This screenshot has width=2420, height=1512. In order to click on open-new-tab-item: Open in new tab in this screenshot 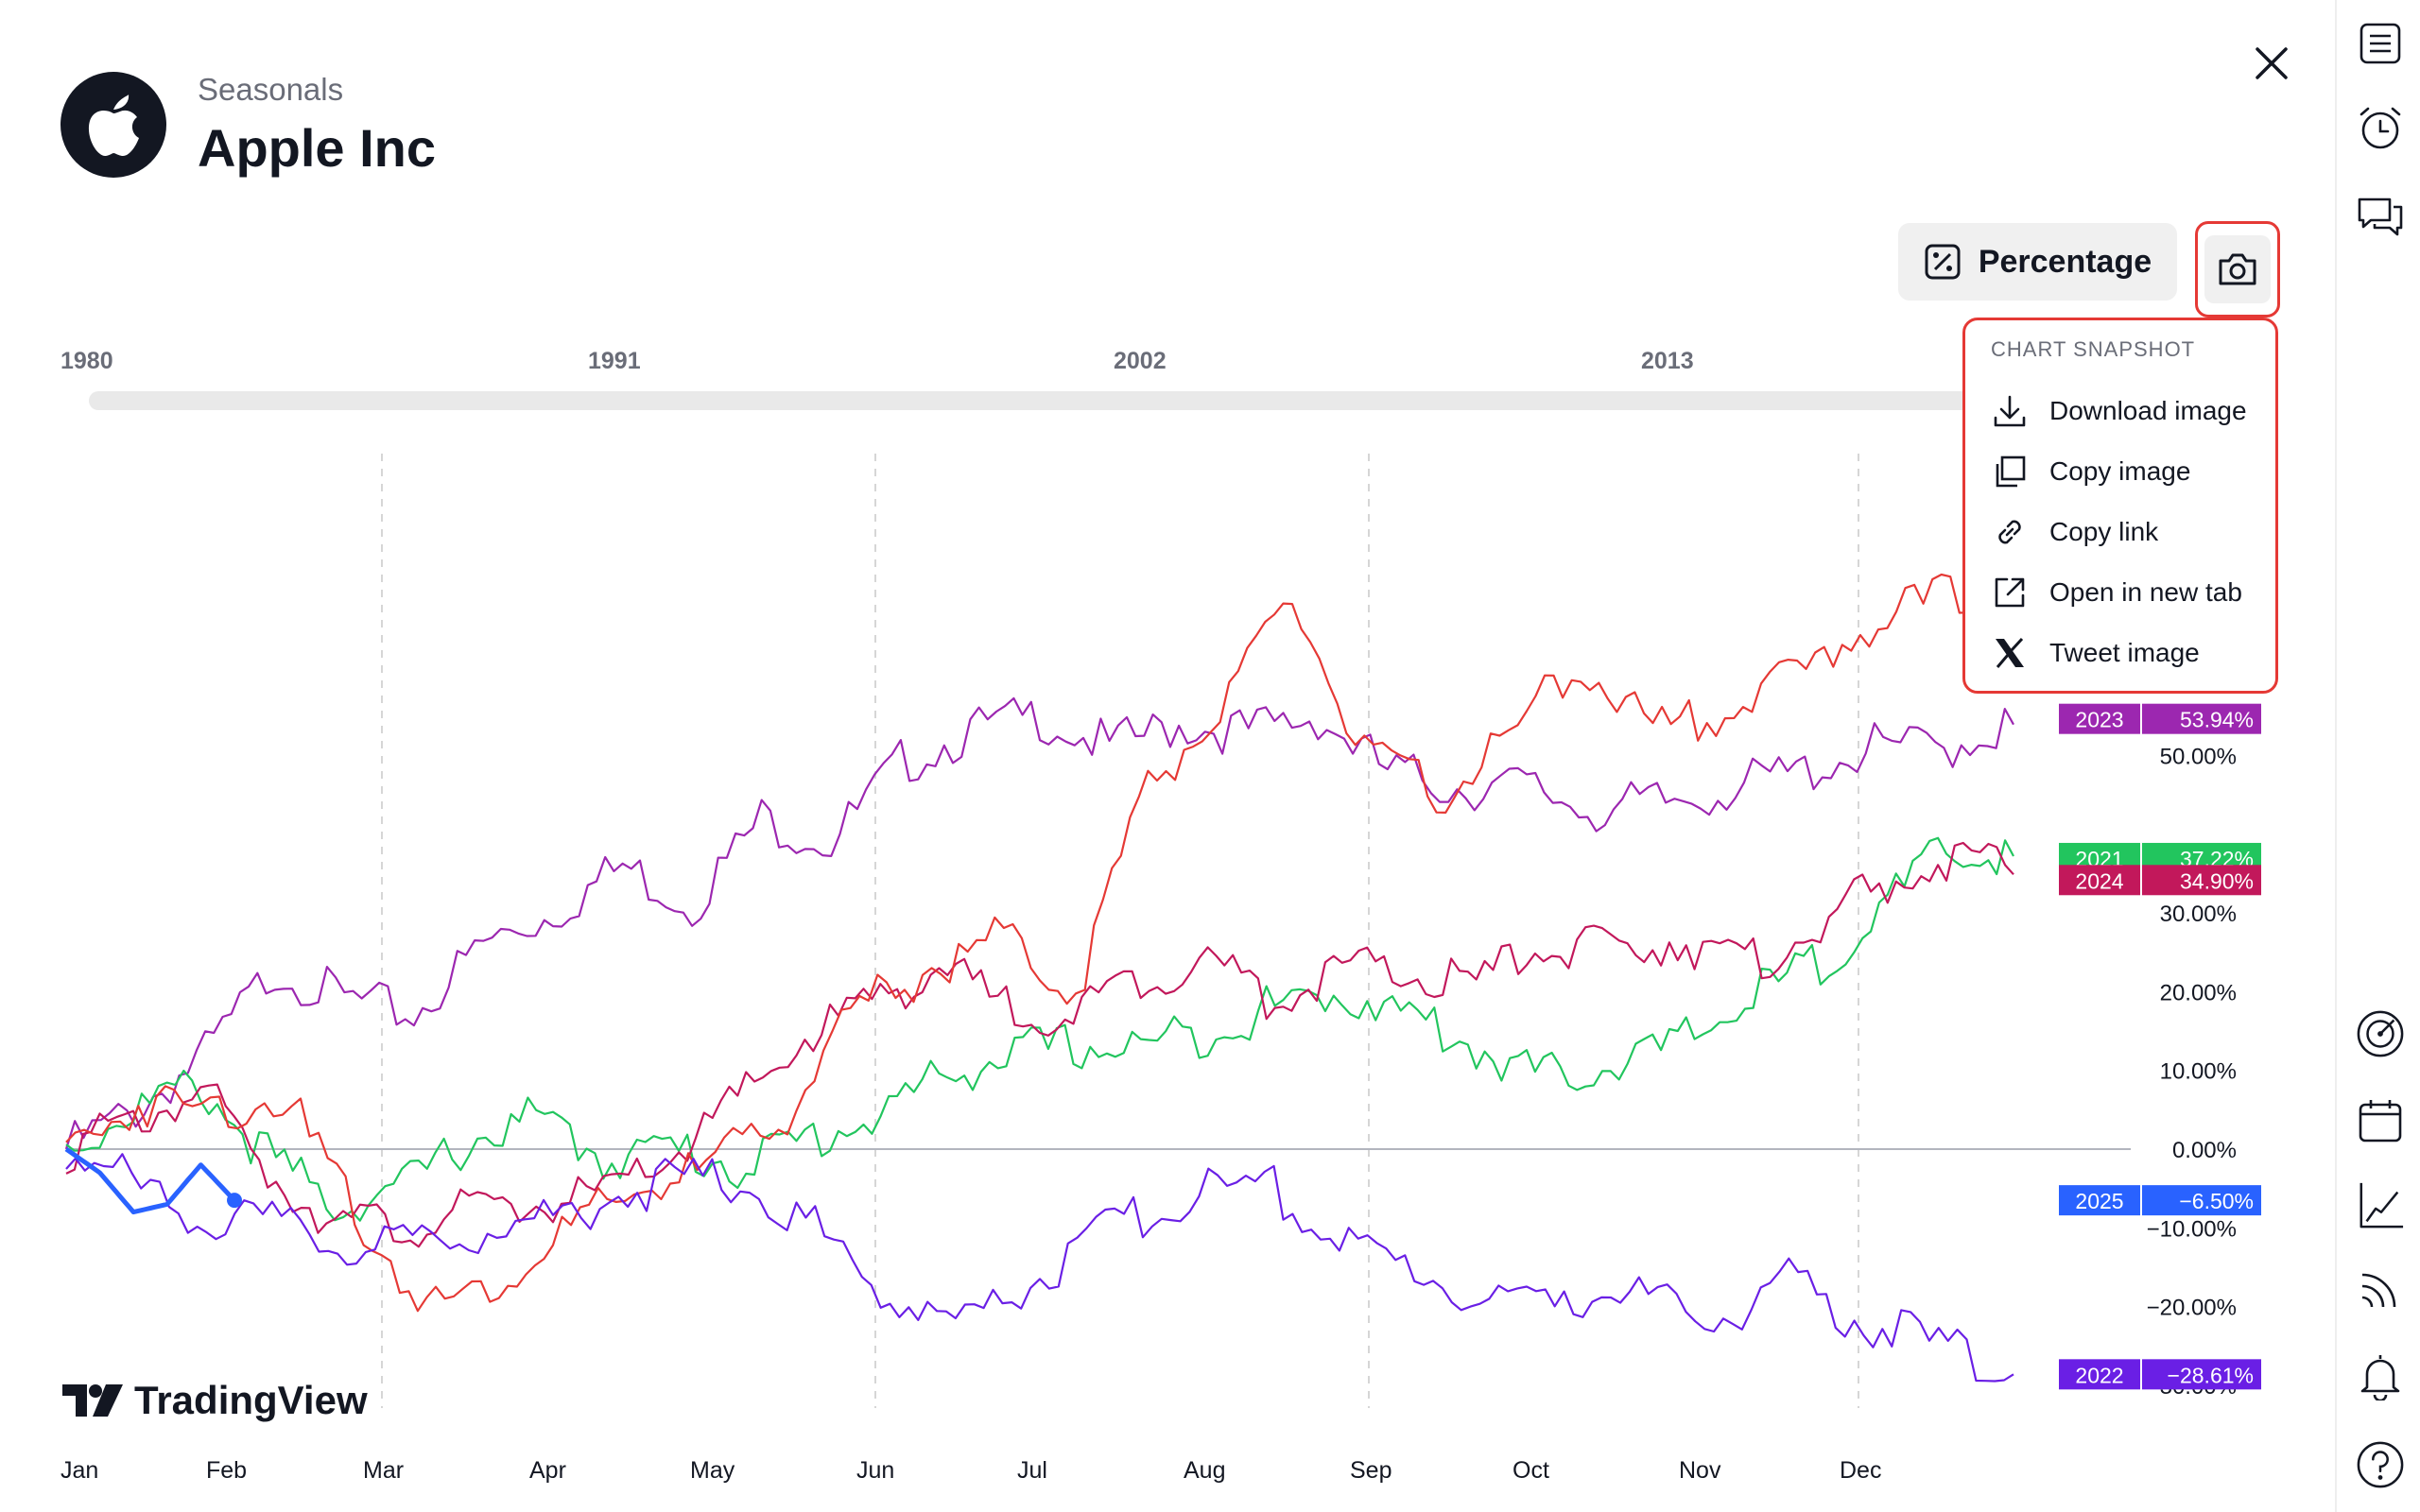, I will do `click(2120, 592)`.